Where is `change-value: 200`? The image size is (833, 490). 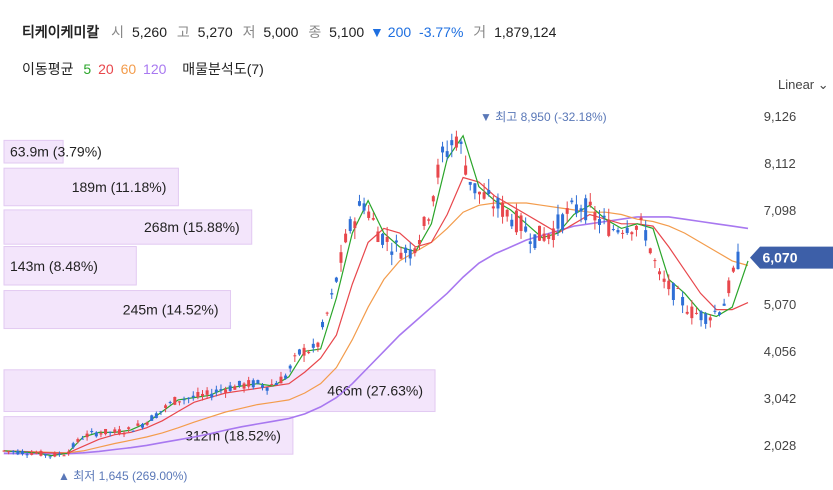 change-value: 200 is located at coordinates (399, 32).